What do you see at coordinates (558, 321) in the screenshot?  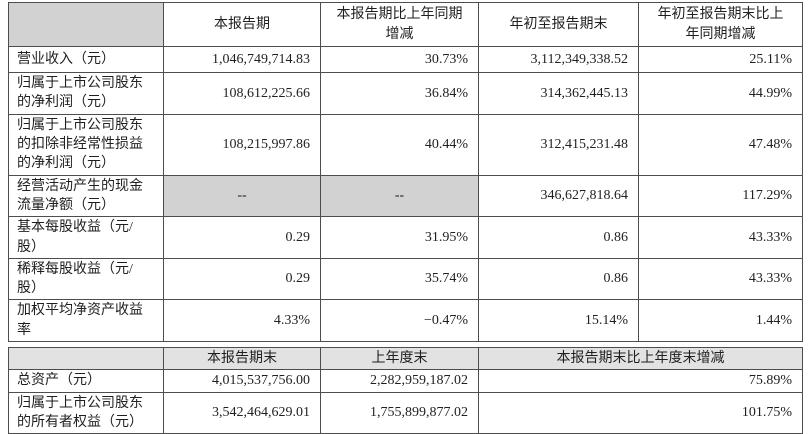 I see `value-cell: 15.14%` at bounding box center [558, 321].